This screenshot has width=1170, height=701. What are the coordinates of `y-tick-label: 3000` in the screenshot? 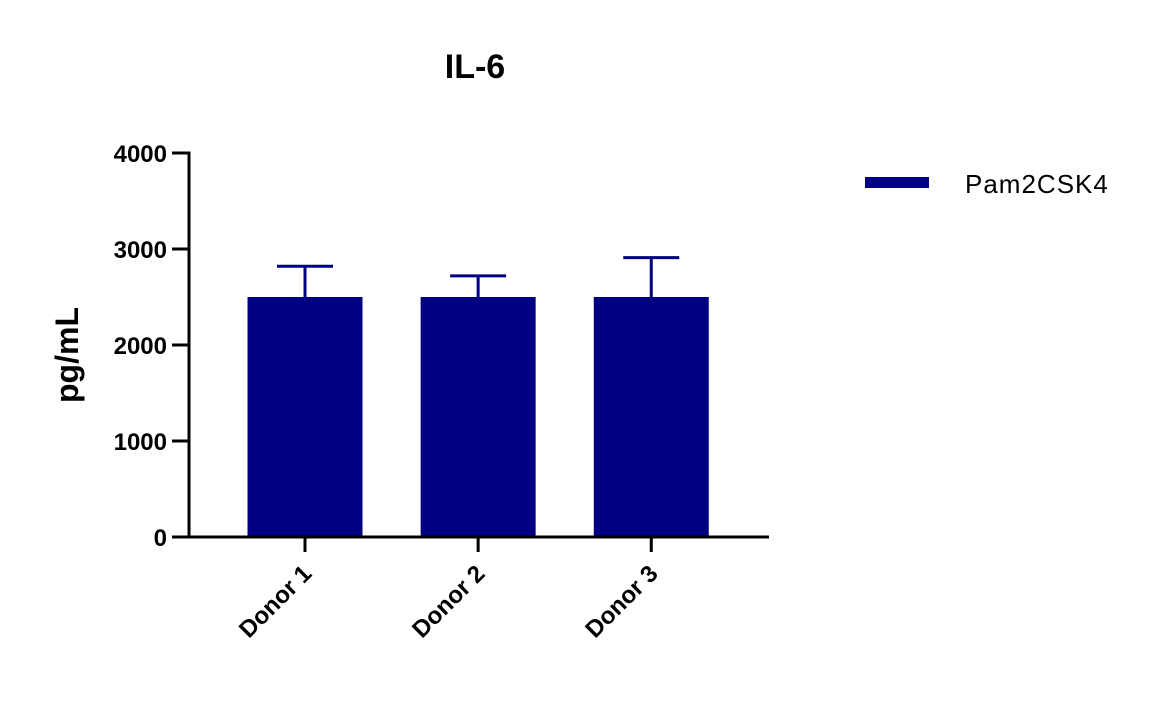 It's located at (140, 250).